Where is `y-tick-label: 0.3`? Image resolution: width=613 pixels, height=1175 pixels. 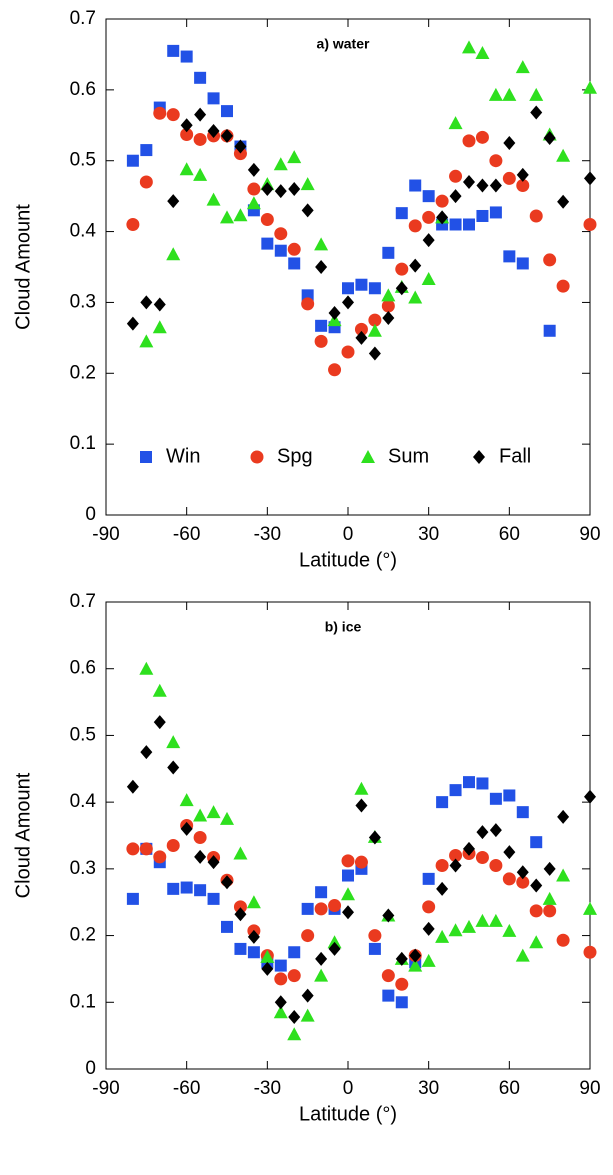 y-tick-label: 0.3 is located at coordinates (83, 868).